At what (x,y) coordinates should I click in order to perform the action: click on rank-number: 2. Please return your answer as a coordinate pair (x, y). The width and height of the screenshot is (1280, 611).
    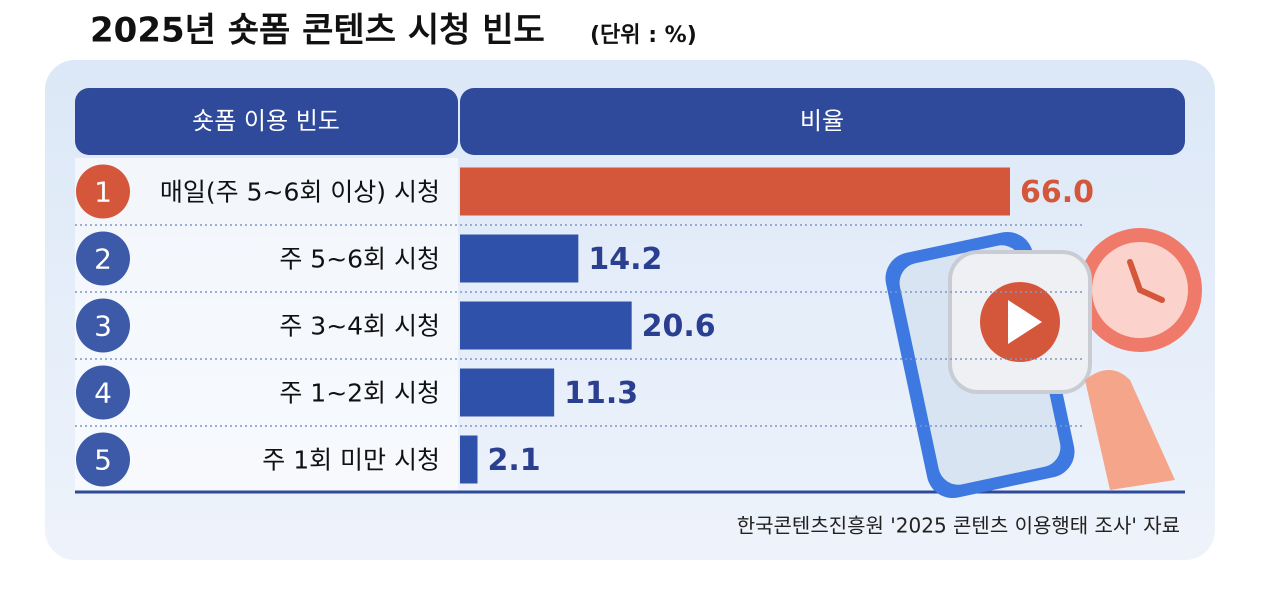
    Looking at the image, I should click on (103, 259).